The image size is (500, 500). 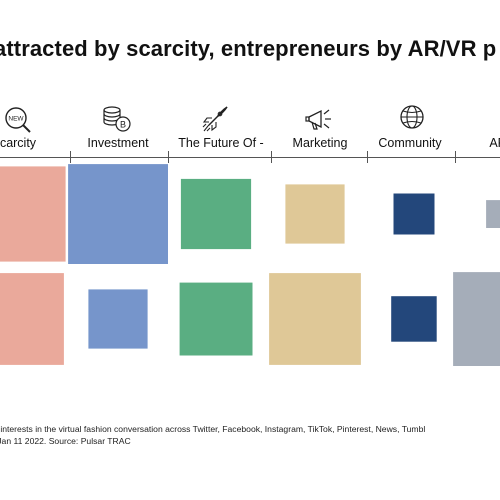 I want to click on new-badge-magnifier-icon: NEW, so click(x=18, y=120).